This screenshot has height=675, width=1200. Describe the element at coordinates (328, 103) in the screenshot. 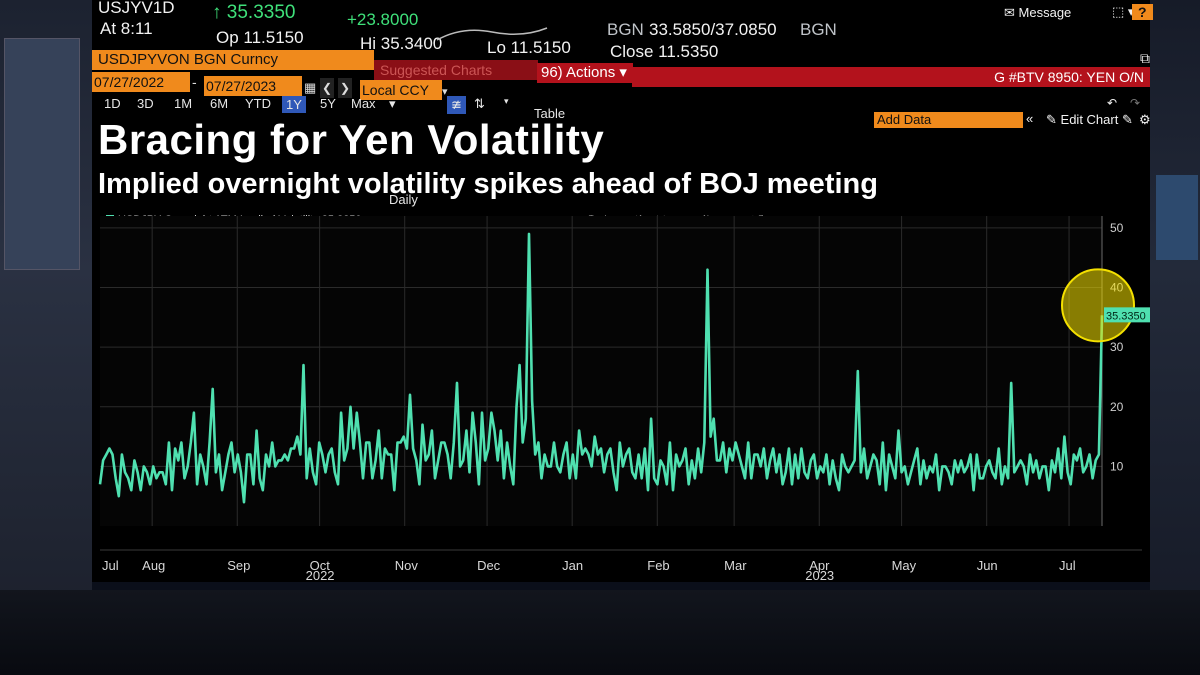

I see `period-5y: 5Y` at that location.